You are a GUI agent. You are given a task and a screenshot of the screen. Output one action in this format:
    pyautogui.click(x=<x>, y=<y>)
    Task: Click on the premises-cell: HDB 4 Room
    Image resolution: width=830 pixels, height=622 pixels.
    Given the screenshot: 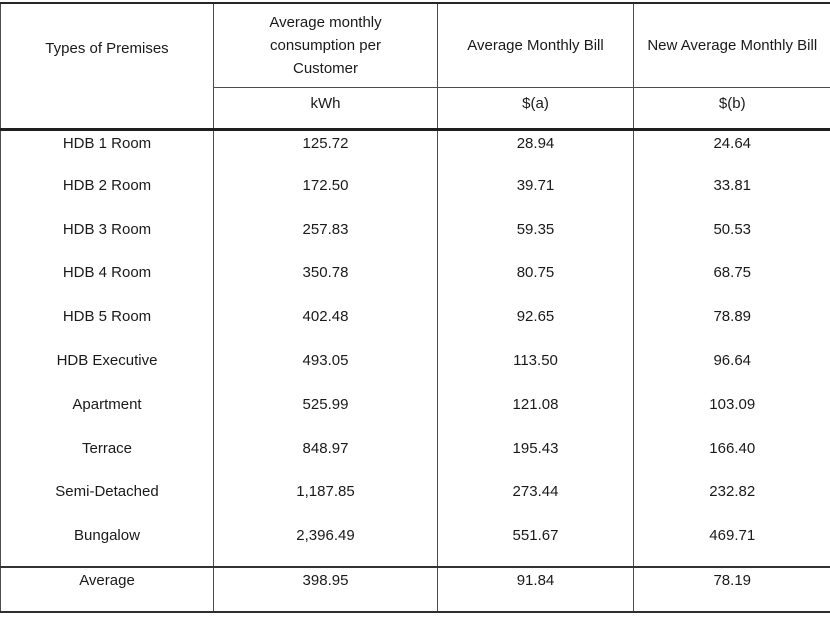 What is the action you would take?
    pyautogui.click(x=107, y=282)
    